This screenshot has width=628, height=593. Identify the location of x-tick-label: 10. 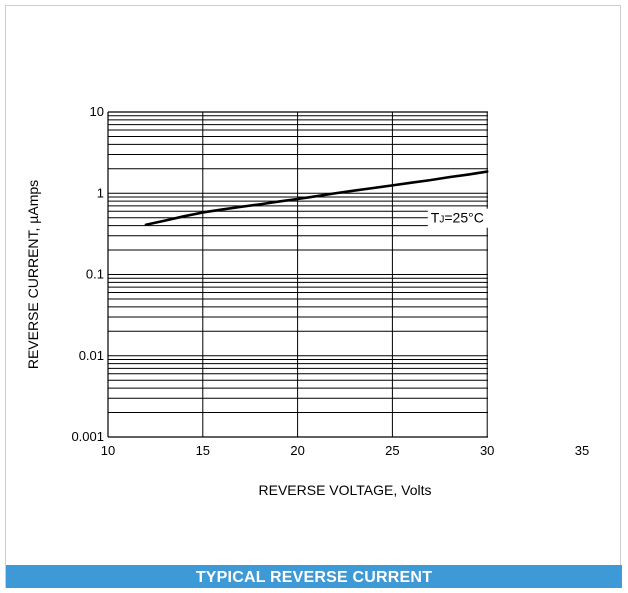
(108, 450).